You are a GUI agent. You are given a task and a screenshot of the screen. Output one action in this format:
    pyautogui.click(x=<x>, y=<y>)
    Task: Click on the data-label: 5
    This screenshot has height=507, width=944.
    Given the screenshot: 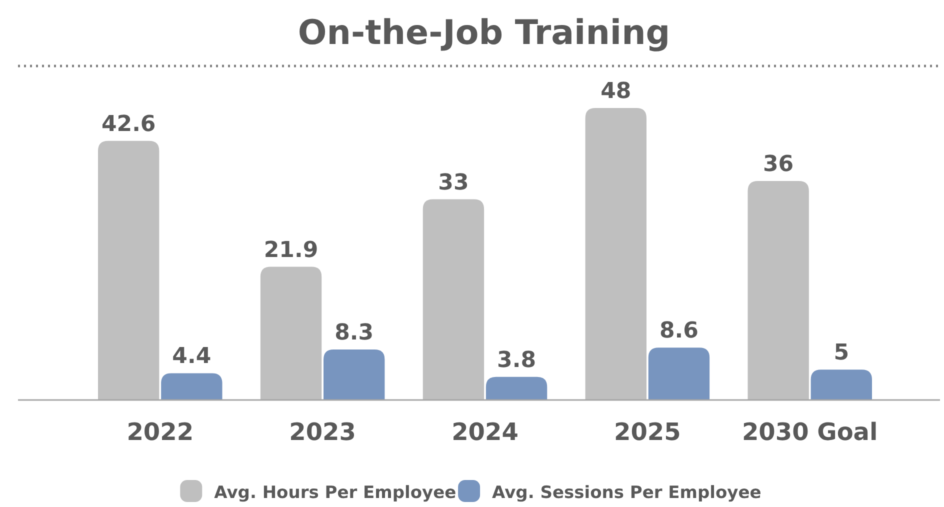 What is the action you would take?
    pyautogui.click(x=842, y=353)
    